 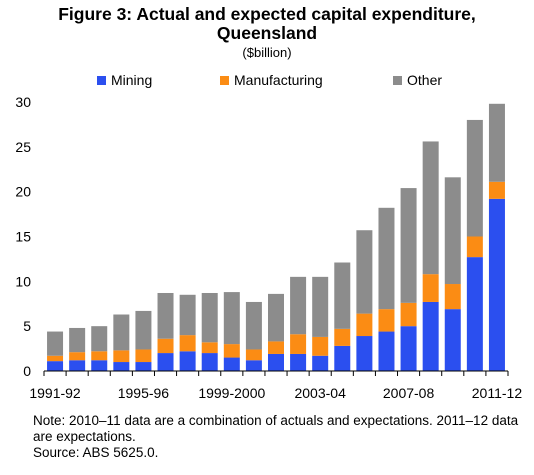 What do you see at coordinates (23, 192) in the screenshot?
I see `y-tick-label: 20` at bounding box center [23, 192].